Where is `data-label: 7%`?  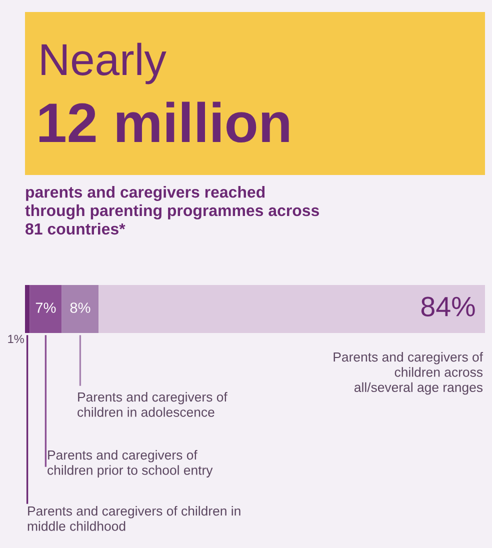
data-label: 7% is located at coordinates (46, 307).